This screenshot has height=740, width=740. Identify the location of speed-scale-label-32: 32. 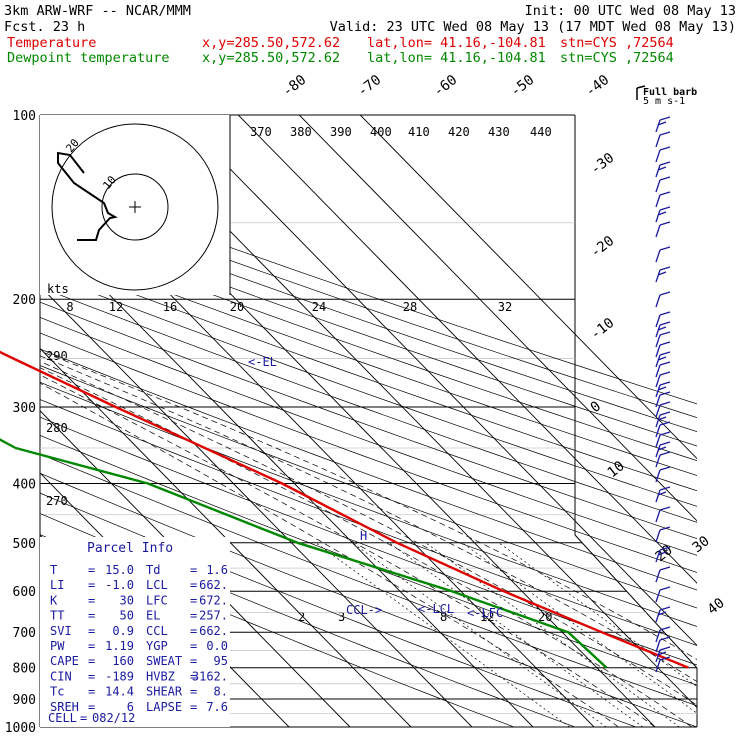
(505, 307).